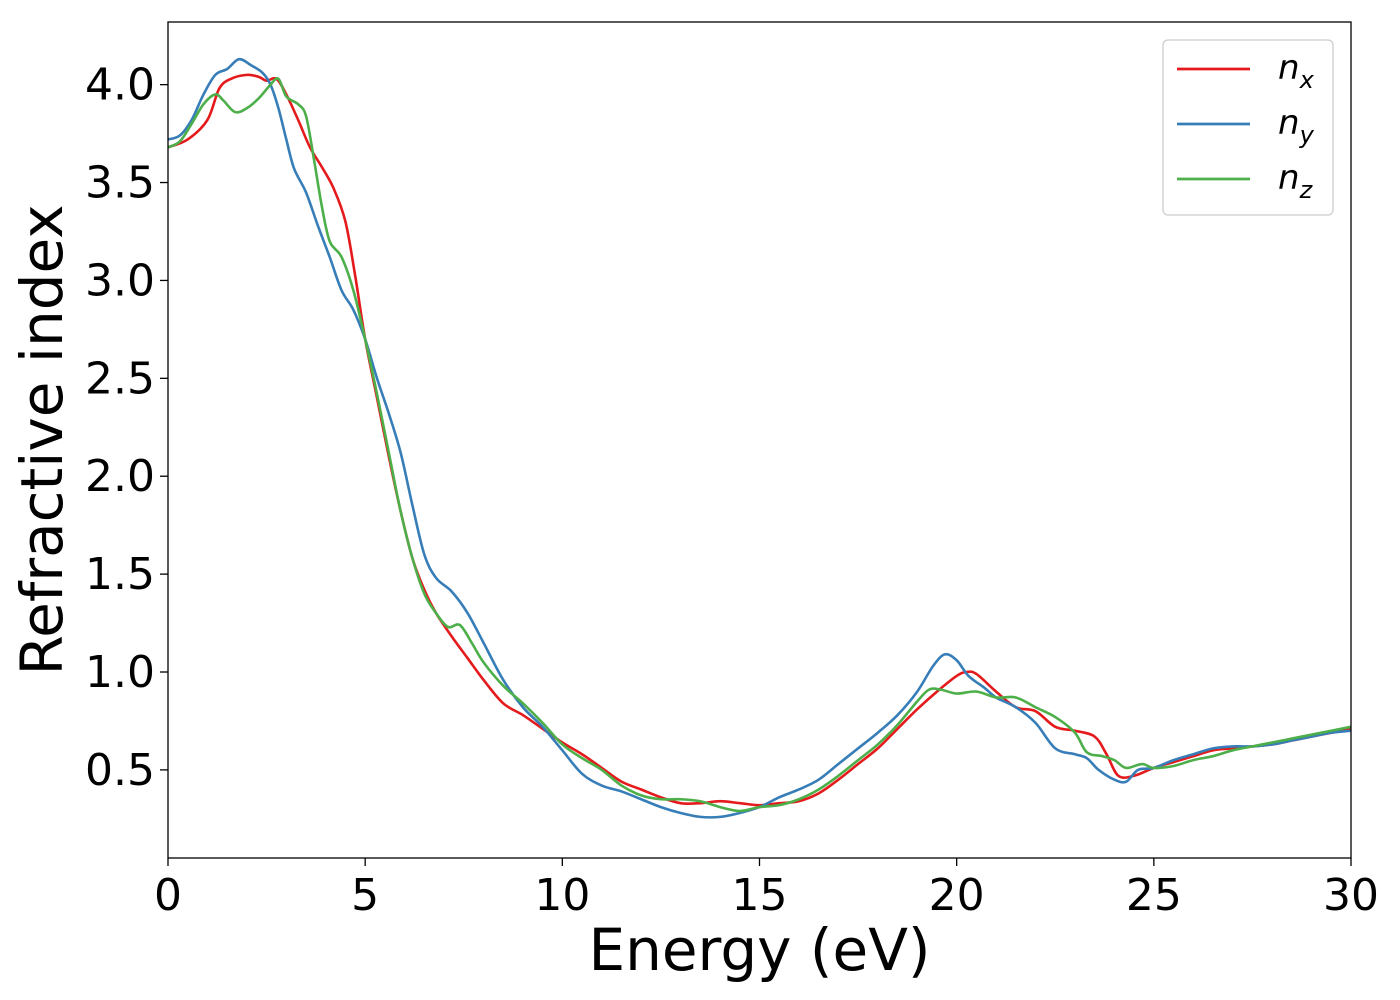  What do you see at coordinates (120, 770) in the screenshot?
I see `y-tick-label: 0.5` at bounding box center [120, 770].